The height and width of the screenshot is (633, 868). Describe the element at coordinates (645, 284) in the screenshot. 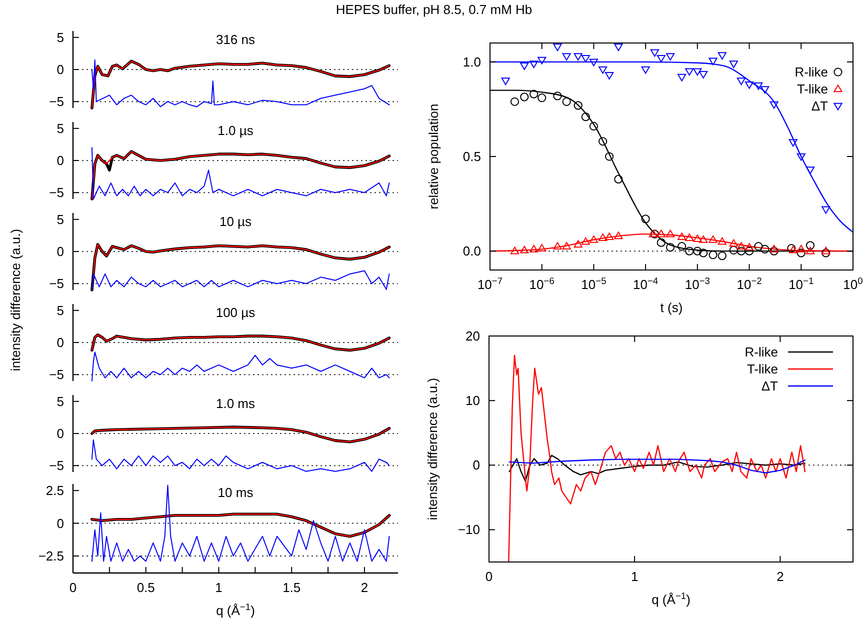

I see `x-tick-label: 10$^{−4}$` at that location.